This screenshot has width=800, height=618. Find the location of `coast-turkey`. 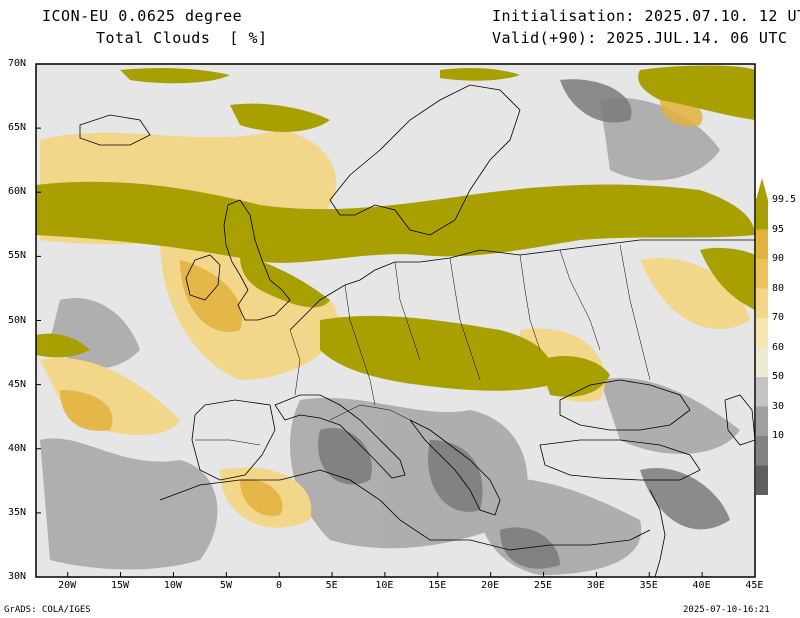

coast-turkey is located at coordinates (620, 460).